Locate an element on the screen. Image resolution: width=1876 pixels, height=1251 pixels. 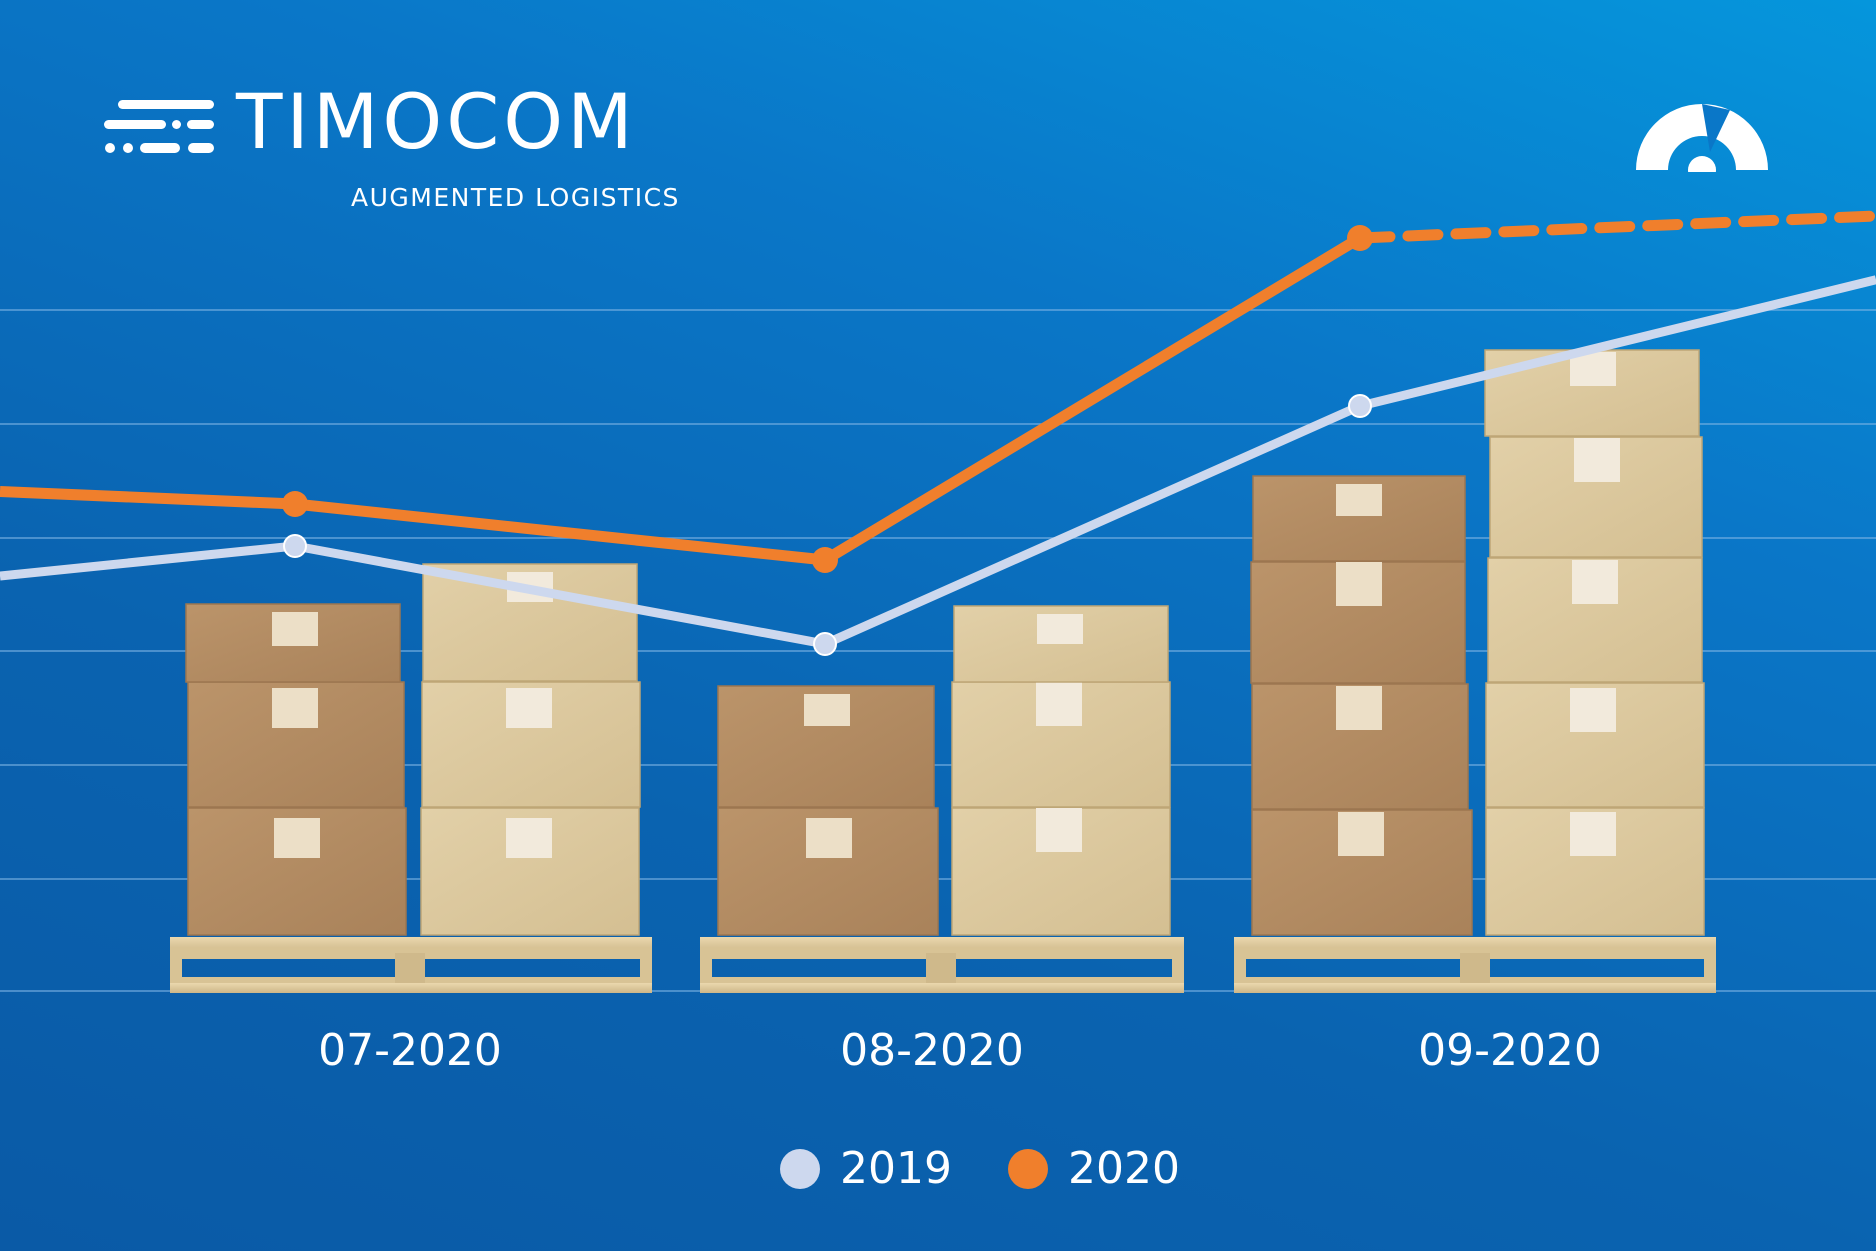
legend-item-2019: 2019 is located at coordinates (866, 1168).